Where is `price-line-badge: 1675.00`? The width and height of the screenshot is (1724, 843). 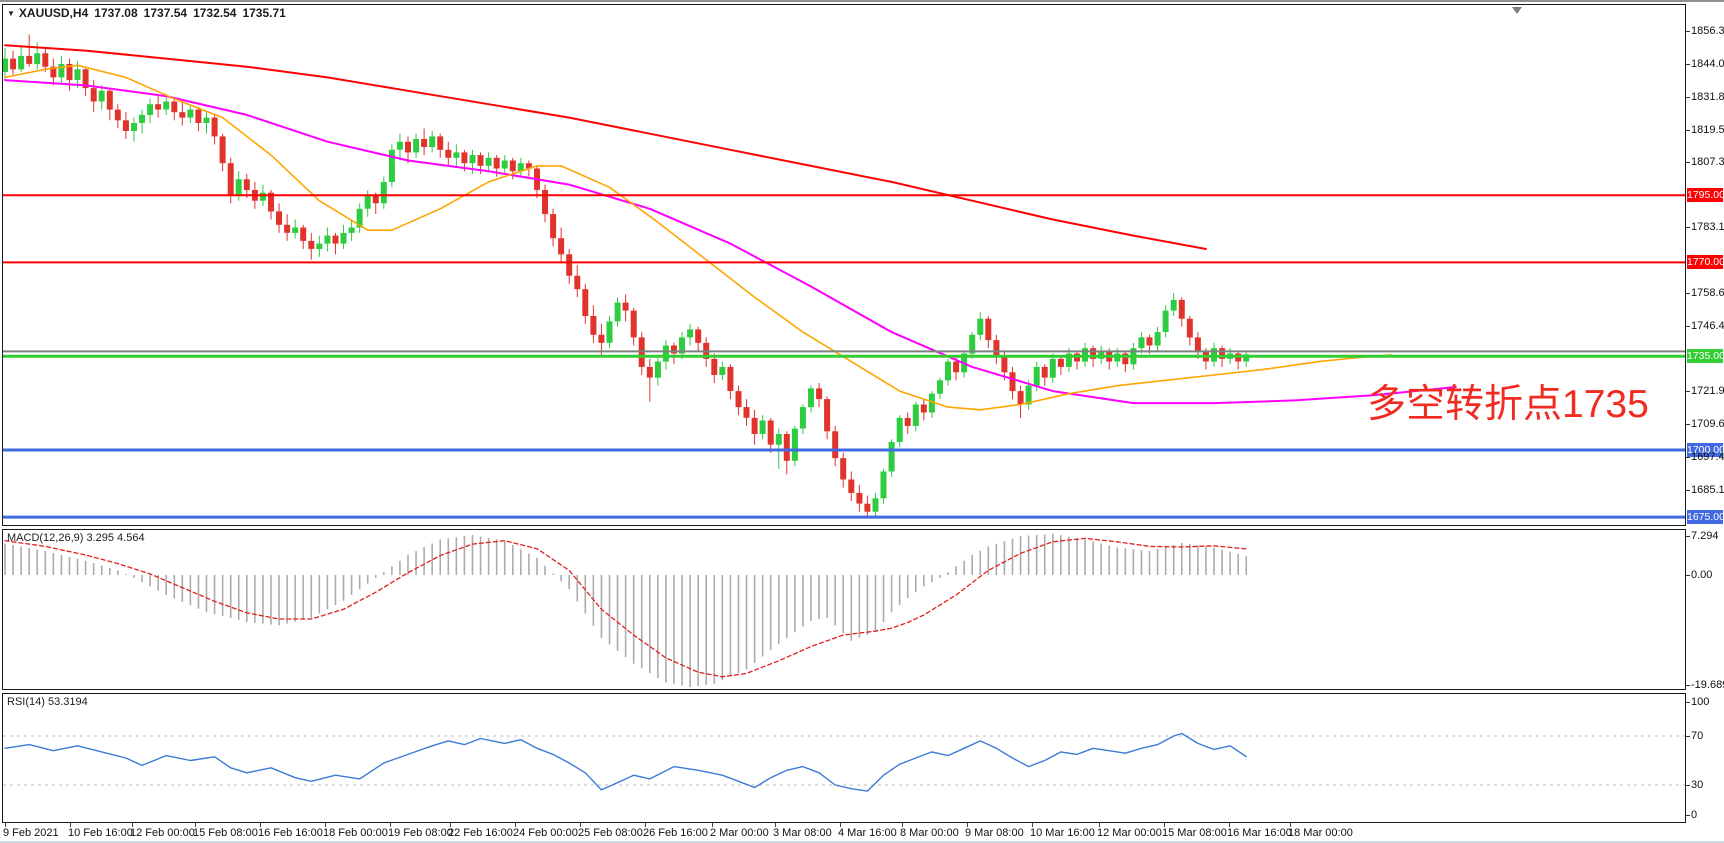 price-line-badge: 1675.00 is located at coordinates (1705, 517).